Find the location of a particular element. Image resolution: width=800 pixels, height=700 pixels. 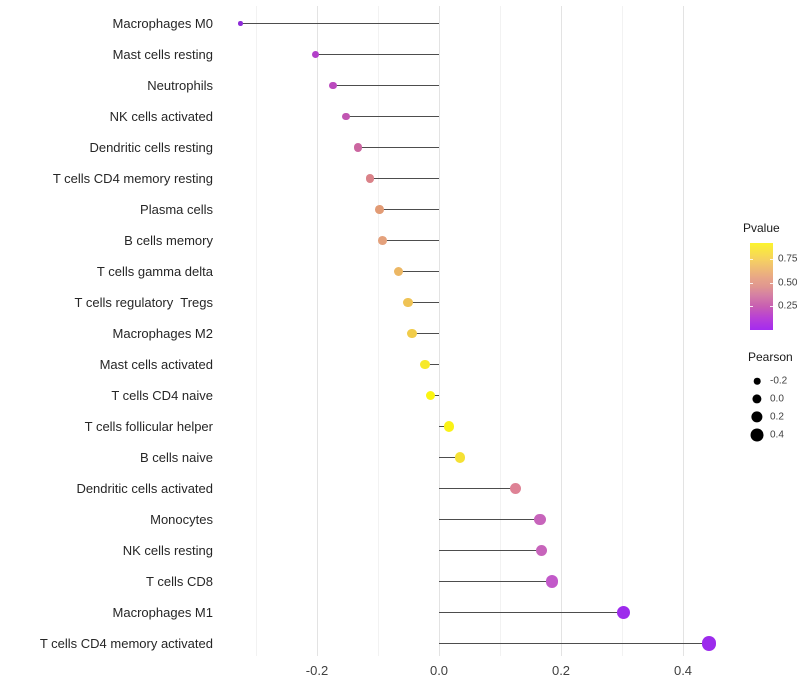

x-axis-tick-label: 0.0 is located at coordinates (439, 670).